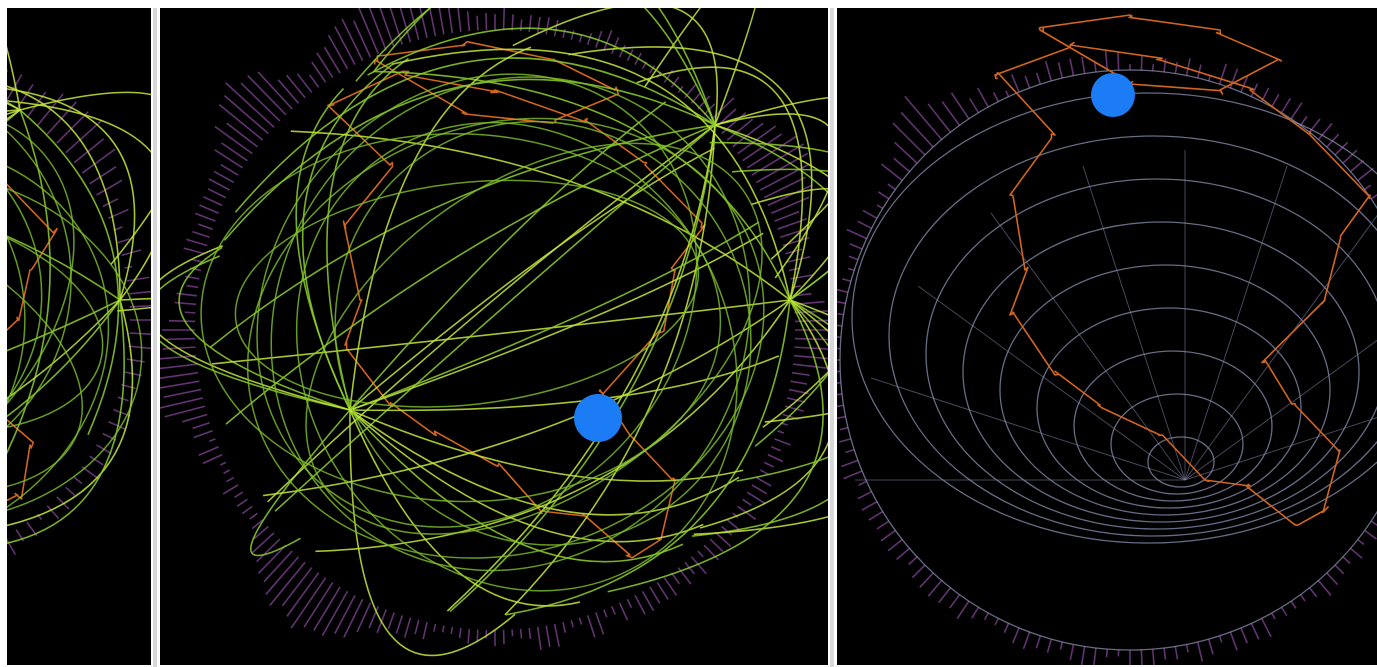 The height and width of the screenshot is (667, 1377). I want to click on grid-meridian, so click(1134, 323).